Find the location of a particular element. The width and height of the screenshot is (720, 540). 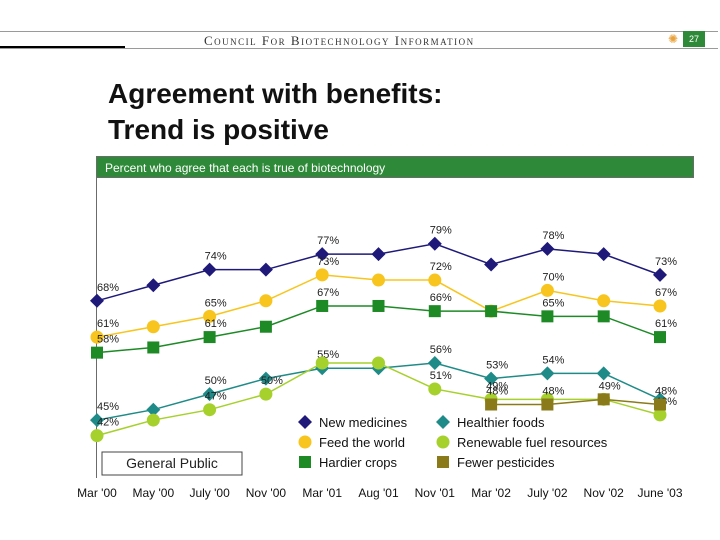

x-tick-label: May '00 is located at coordinates (153, 493).